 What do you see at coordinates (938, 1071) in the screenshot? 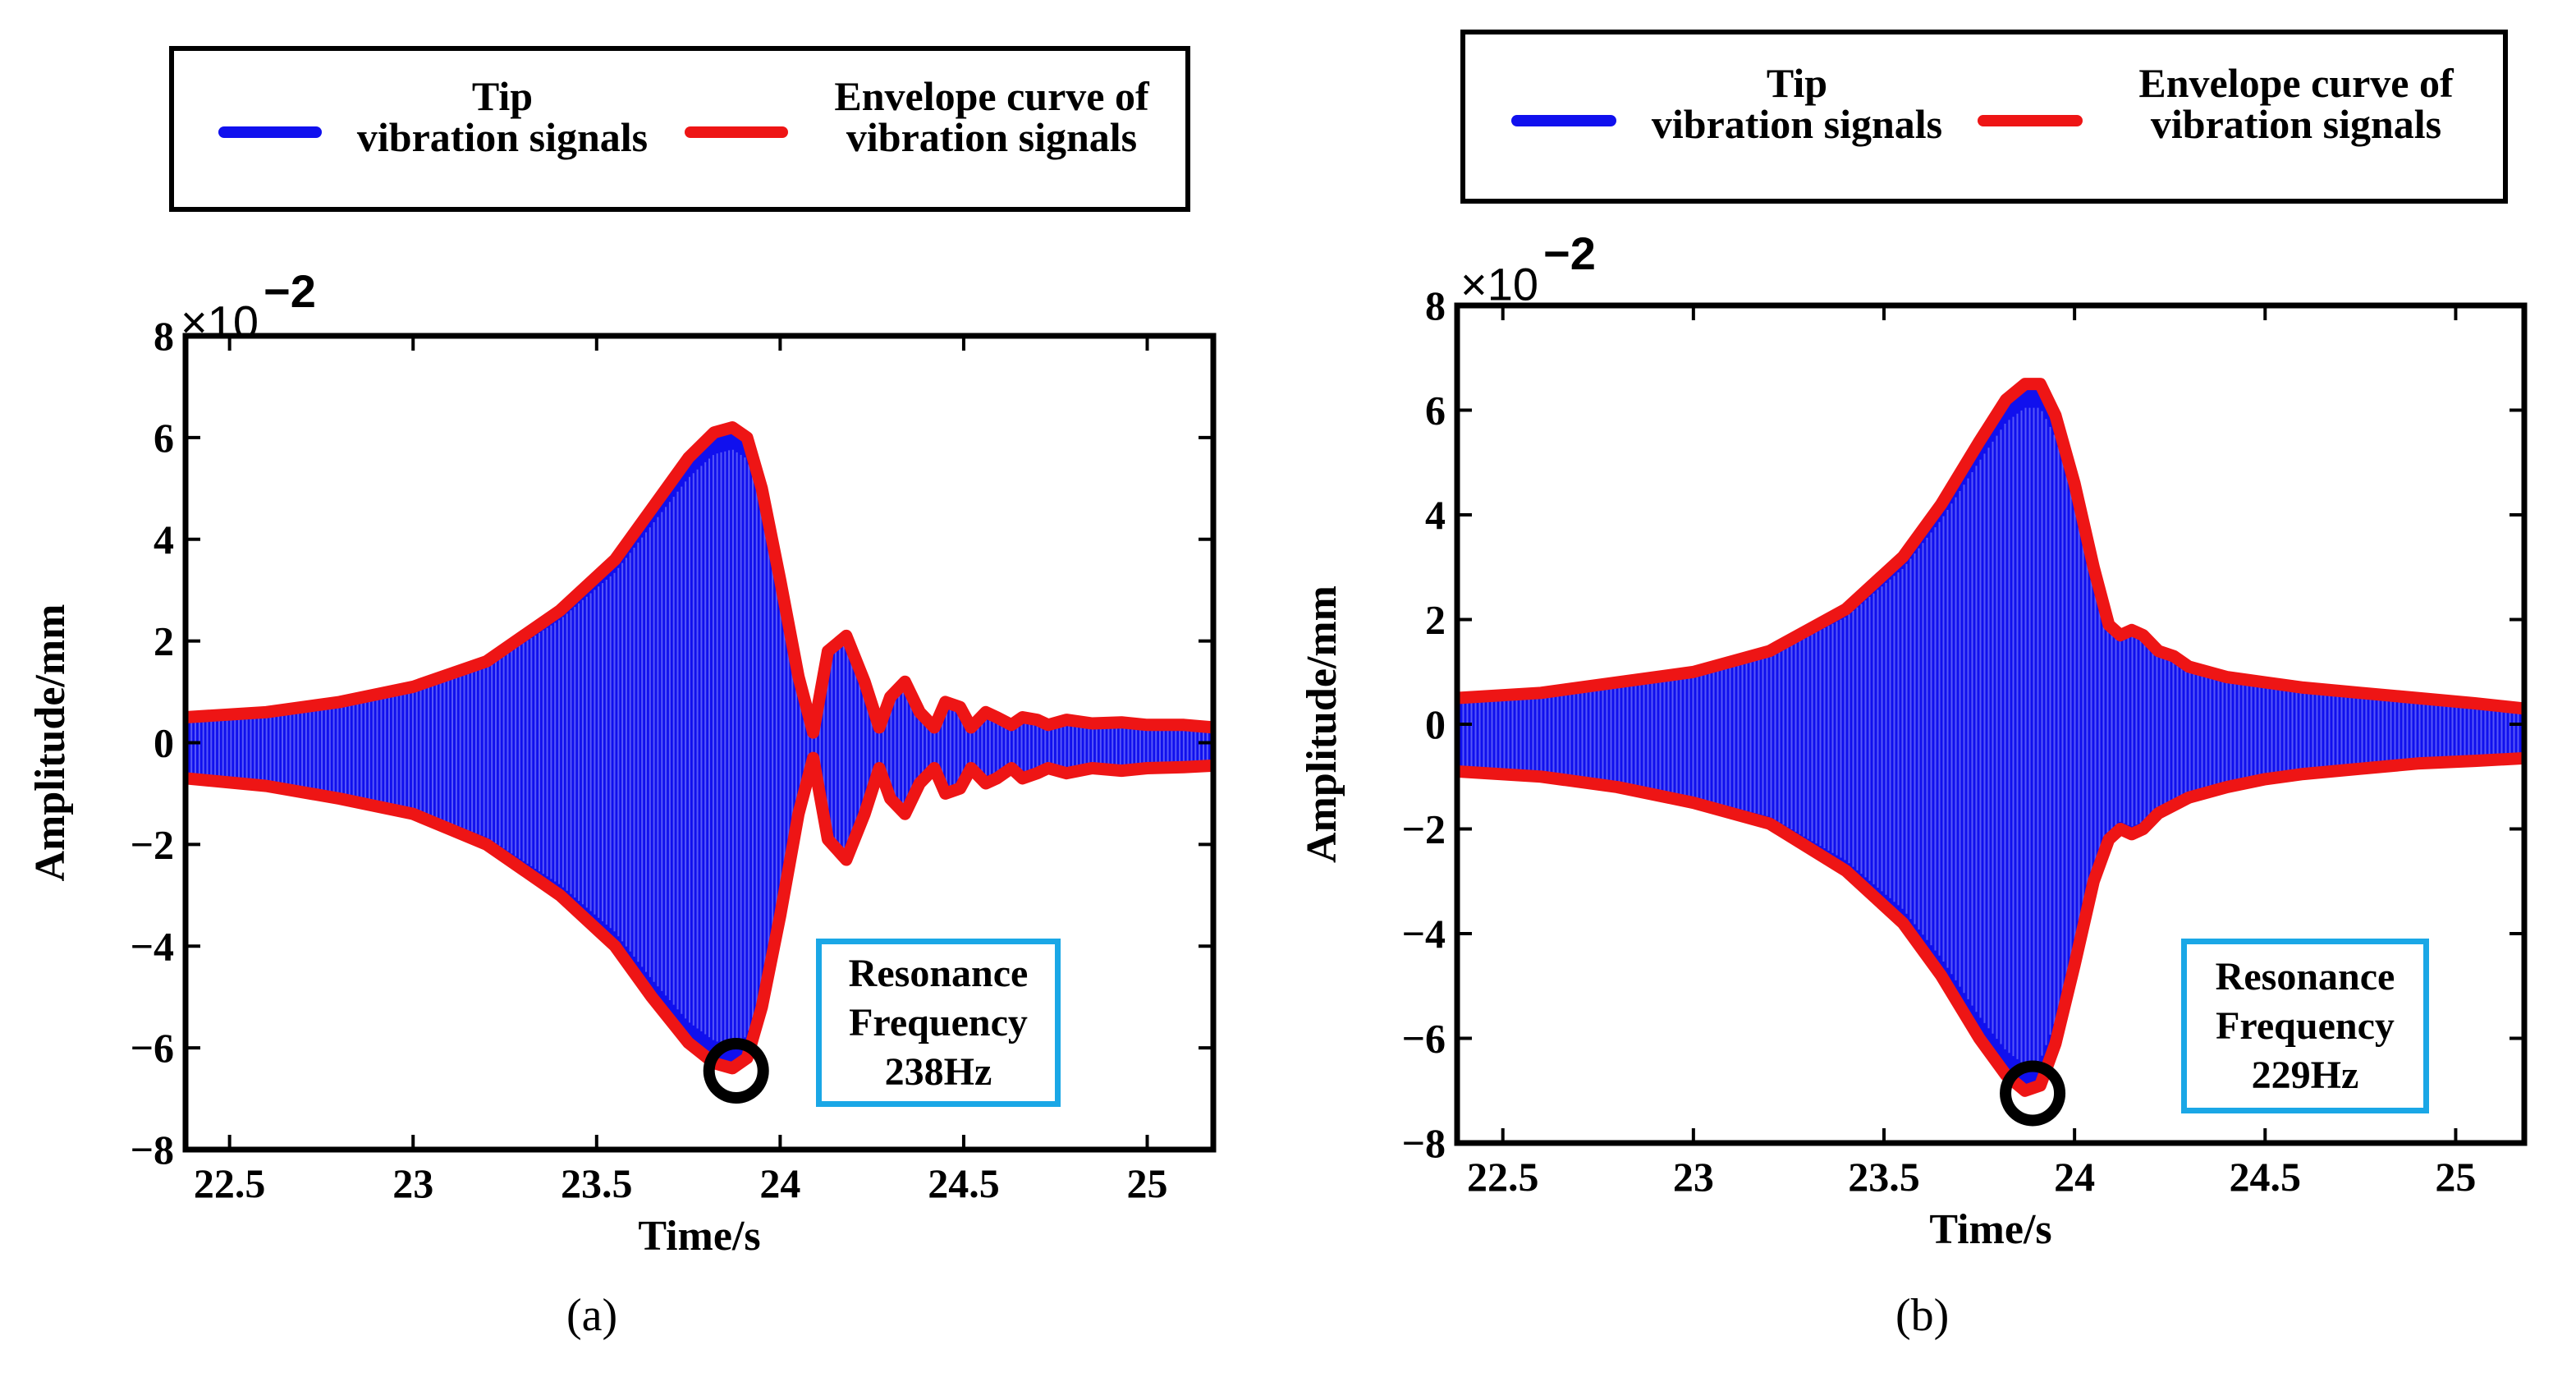
I see `annotation-line-3: 238Hz` at bounding box center [938, 1071].